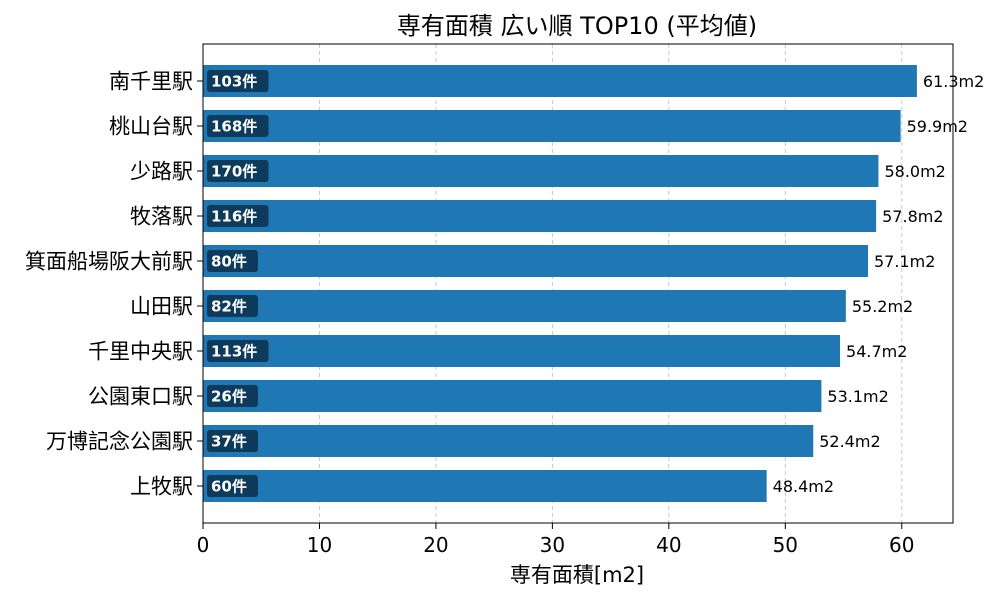 The height and width of the screenshot is (600, 1000). I want to click on x-tick-label: 10, so click(319, 545).